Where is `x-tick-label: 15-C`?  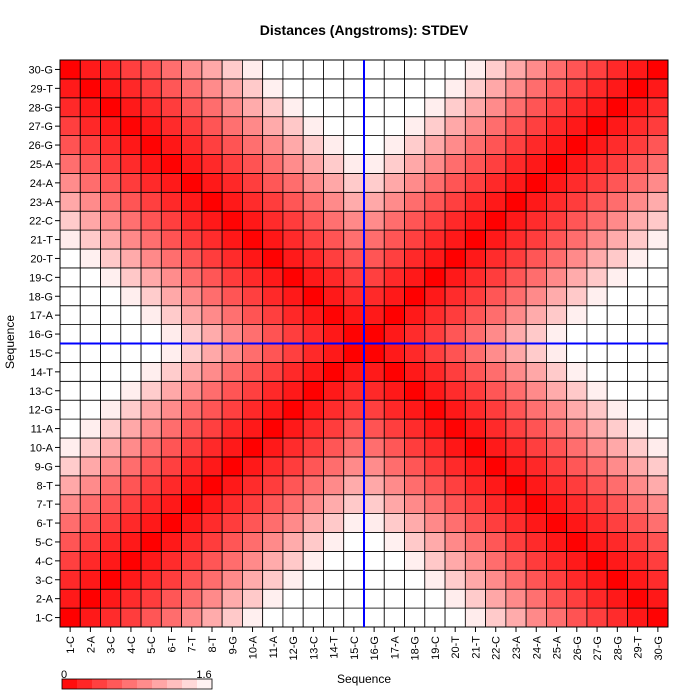
x-tick-label: 15-C is located at coordinates (355, 648).